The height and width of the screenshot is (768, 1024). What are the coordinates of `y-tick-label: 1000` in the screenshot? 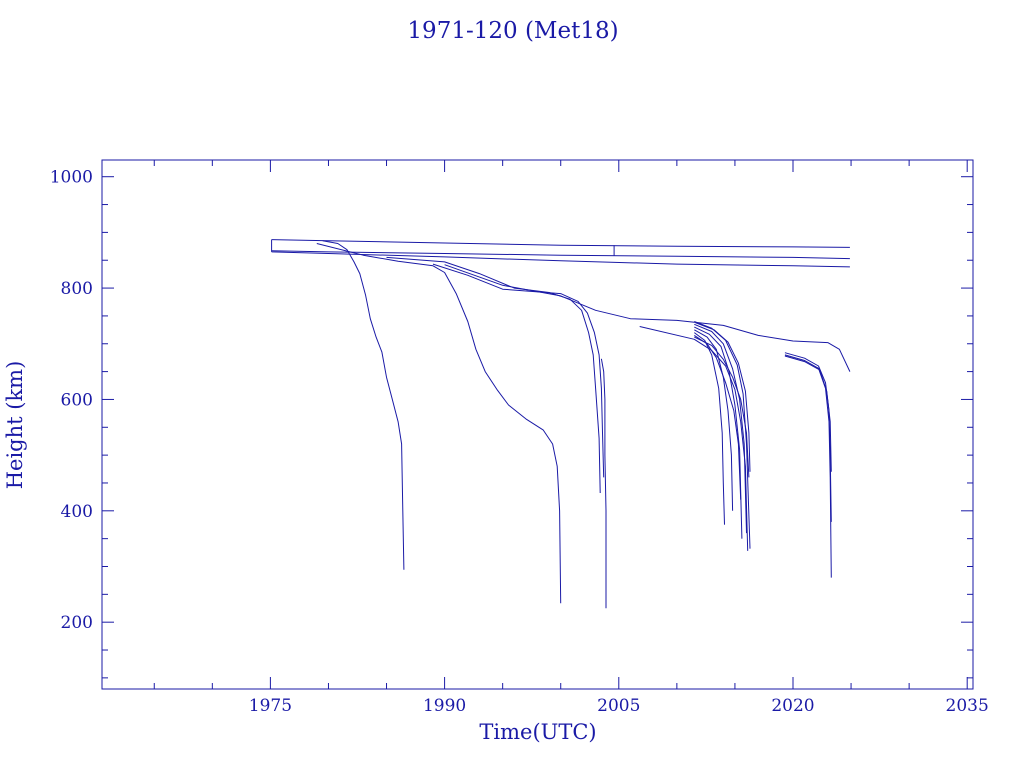 It's located at (71, 178).